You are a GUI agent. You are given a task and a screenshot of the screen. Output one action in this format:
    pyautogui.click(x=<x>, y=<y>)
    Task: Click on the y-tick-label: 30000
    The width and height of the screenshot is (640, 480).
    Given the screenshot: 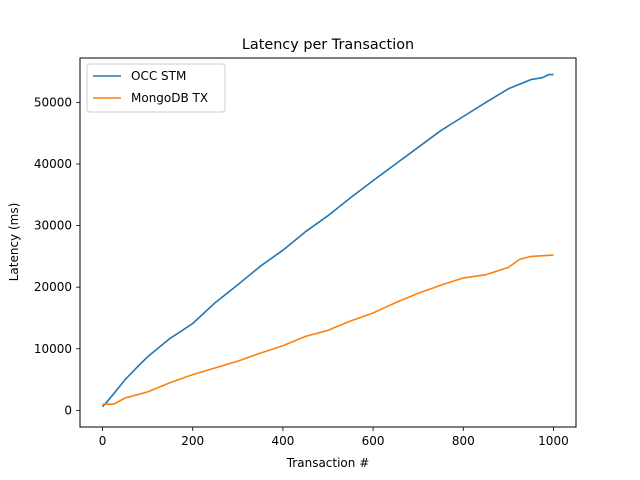 What is the action you would take?
    pyautogui.click(x=53, y=226)
    